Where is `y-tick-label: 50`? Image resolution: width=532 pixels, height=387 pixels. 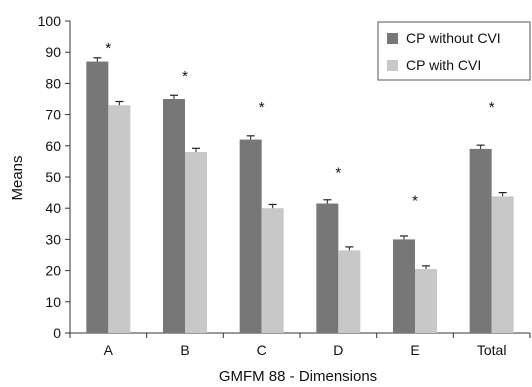
y-tick-label: 50 is located at coordinates (53, 177).